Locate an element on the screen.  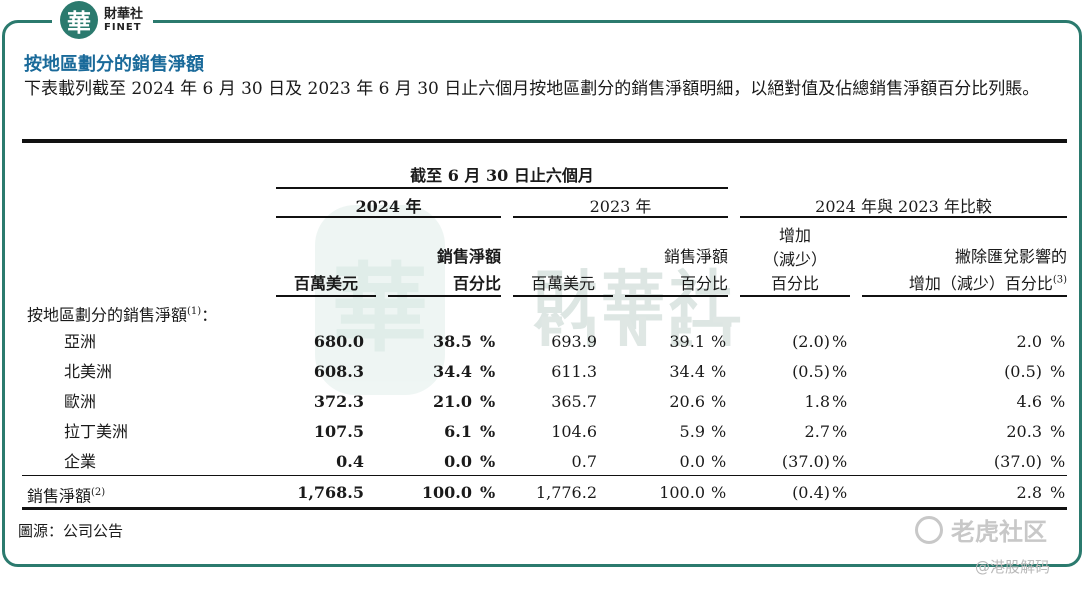
col-chg-l2: （減少） is located at coordinates (794, 259).